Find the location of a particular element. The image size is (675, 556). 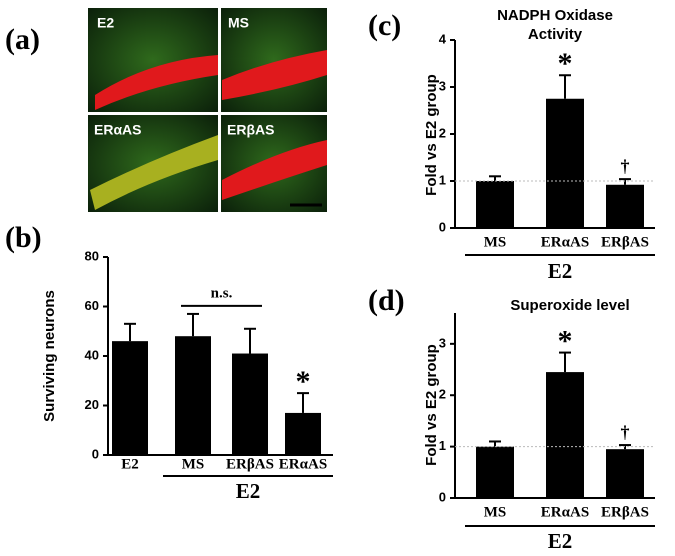

y-tick-label: 80 is located at coordinates (92, 255).